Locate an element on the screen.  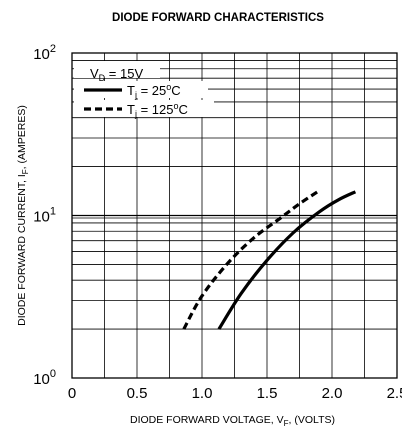
x-tick-label: 2.5 is located at coordinates (394, 393).